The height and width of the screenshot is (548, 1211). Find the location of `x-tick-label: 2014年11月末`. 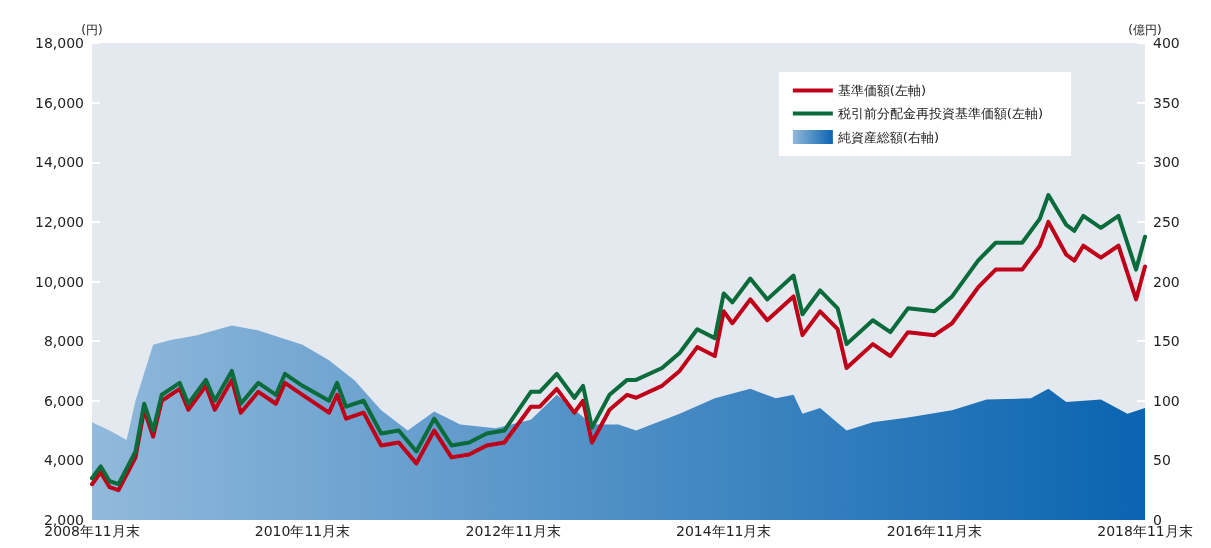

x-tick-label: 2014年11月末 is located at coordinates (724, 531).